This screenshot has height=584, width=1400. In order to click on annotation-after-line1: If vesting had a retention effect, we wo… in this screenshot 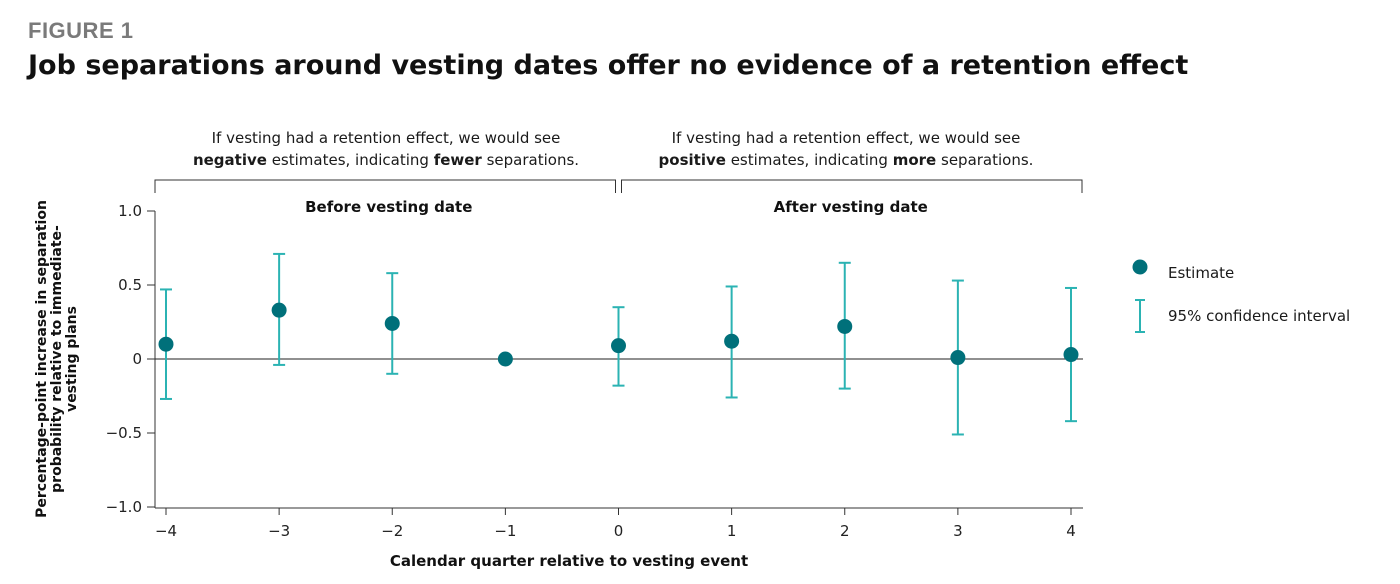, I will do `click(846, 138)`.